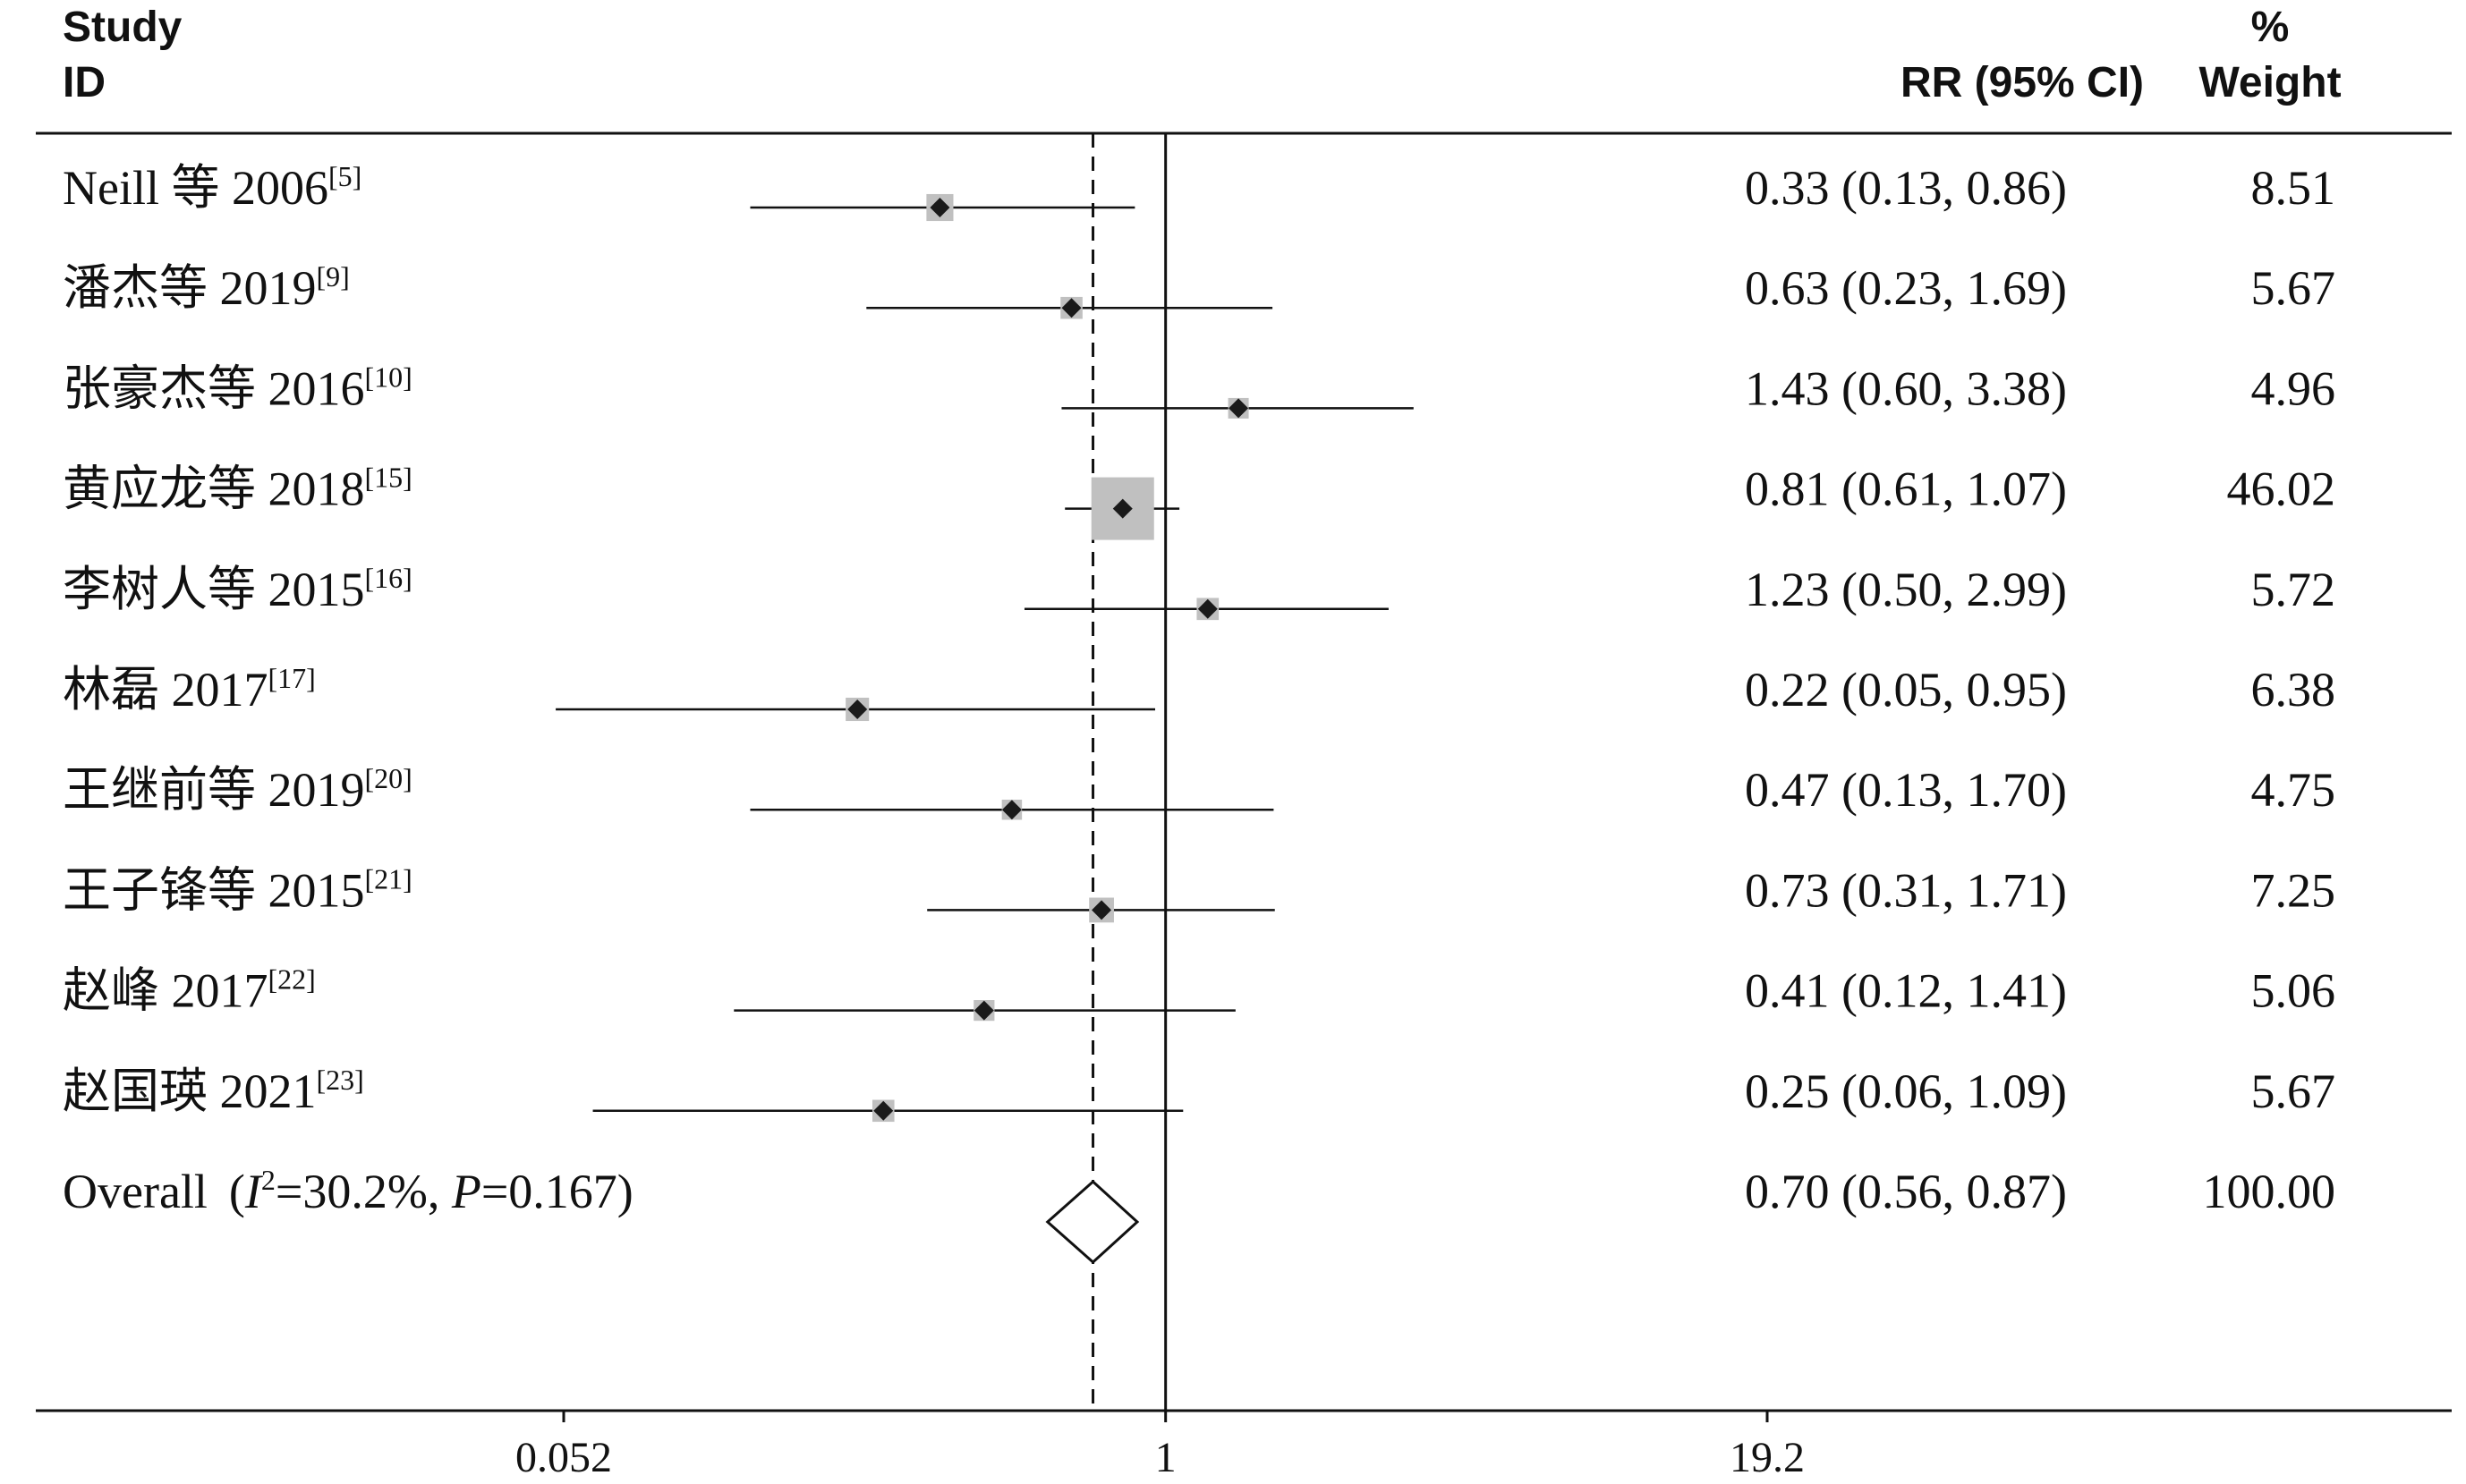 Image resolution: width=2466 pixels, height=1484 pixels. What do you see at coordinates (333, 276) in the screenshot?
I see `study-reference: [9]` at bounding box center [333, 276].